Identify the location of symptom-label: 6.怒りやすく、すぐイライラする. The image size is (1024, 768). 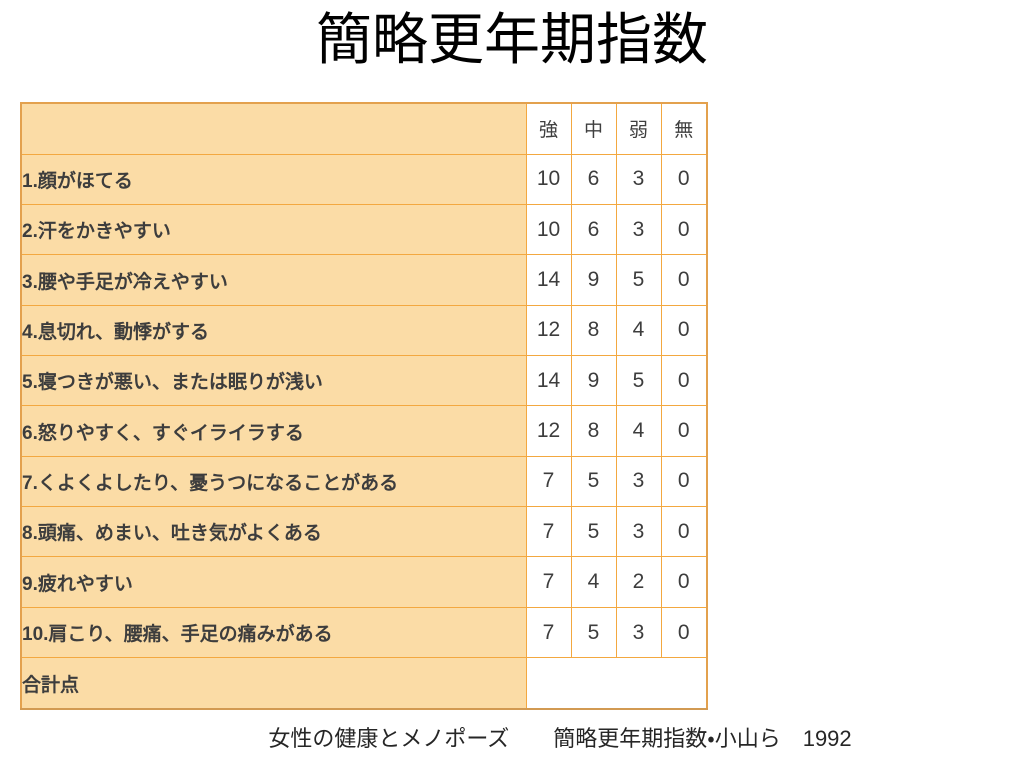
(273, 431).